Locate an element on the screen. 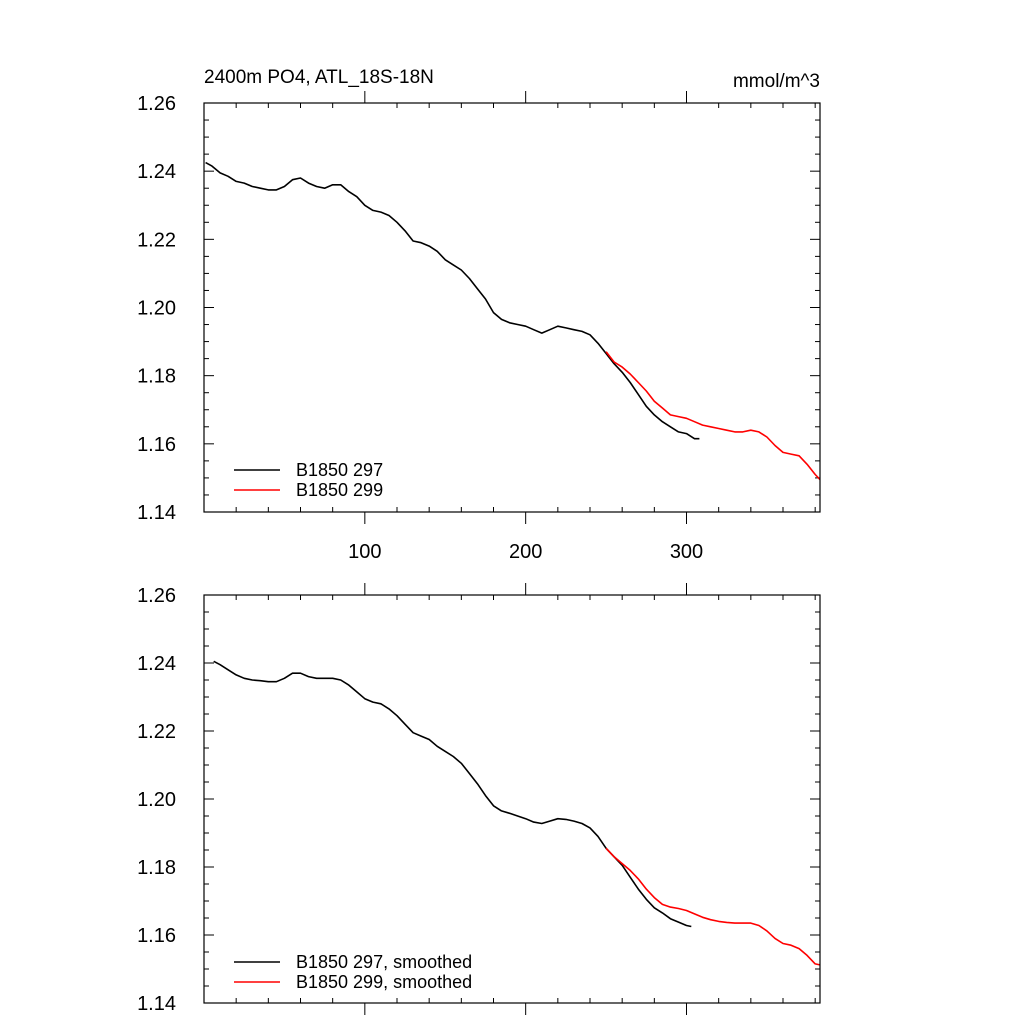  x-tick-label: 200 is located at coordinates (525, 552).